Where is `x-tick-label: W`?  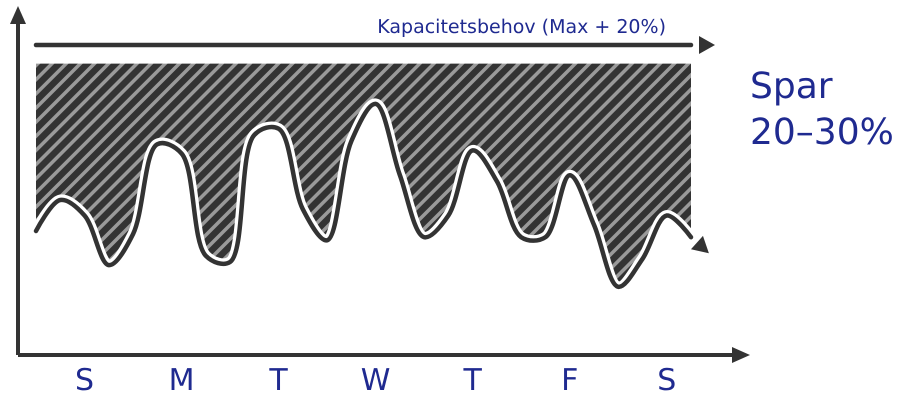
x-tick-label: W is located at coordinates (375, 380).